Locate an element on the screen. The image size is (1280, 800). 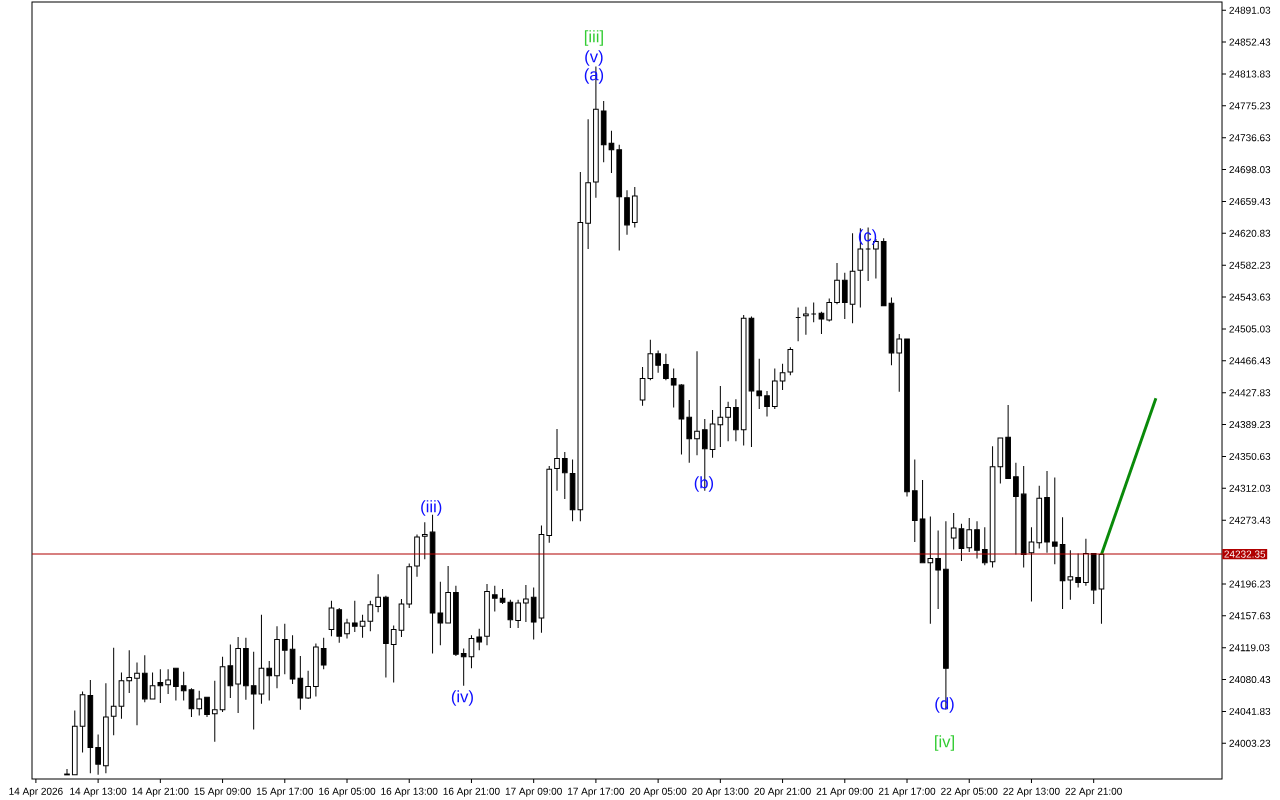
x-tick-label: 15 Apr 09:00 is located at coordinates (222, 792).